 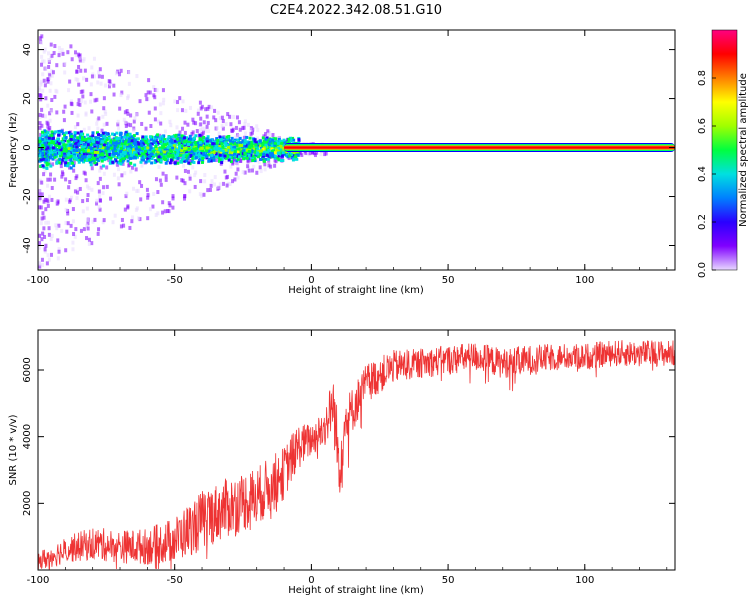 I want to click on y-tick-label: 2000, so click(x=27, y=503).